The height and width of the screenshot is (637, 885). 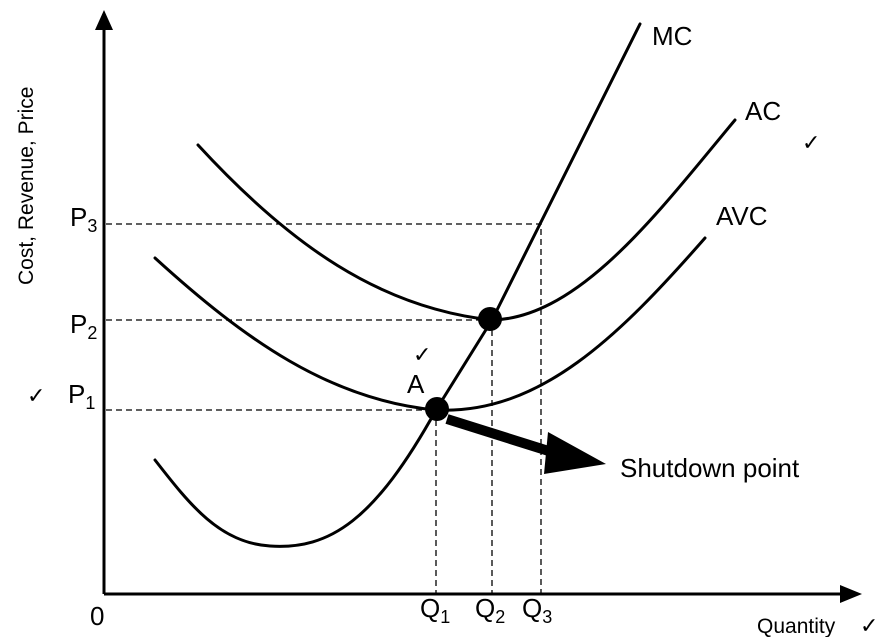 I want to click on x-axis-label: Quantity, so click(x=796, y=626).